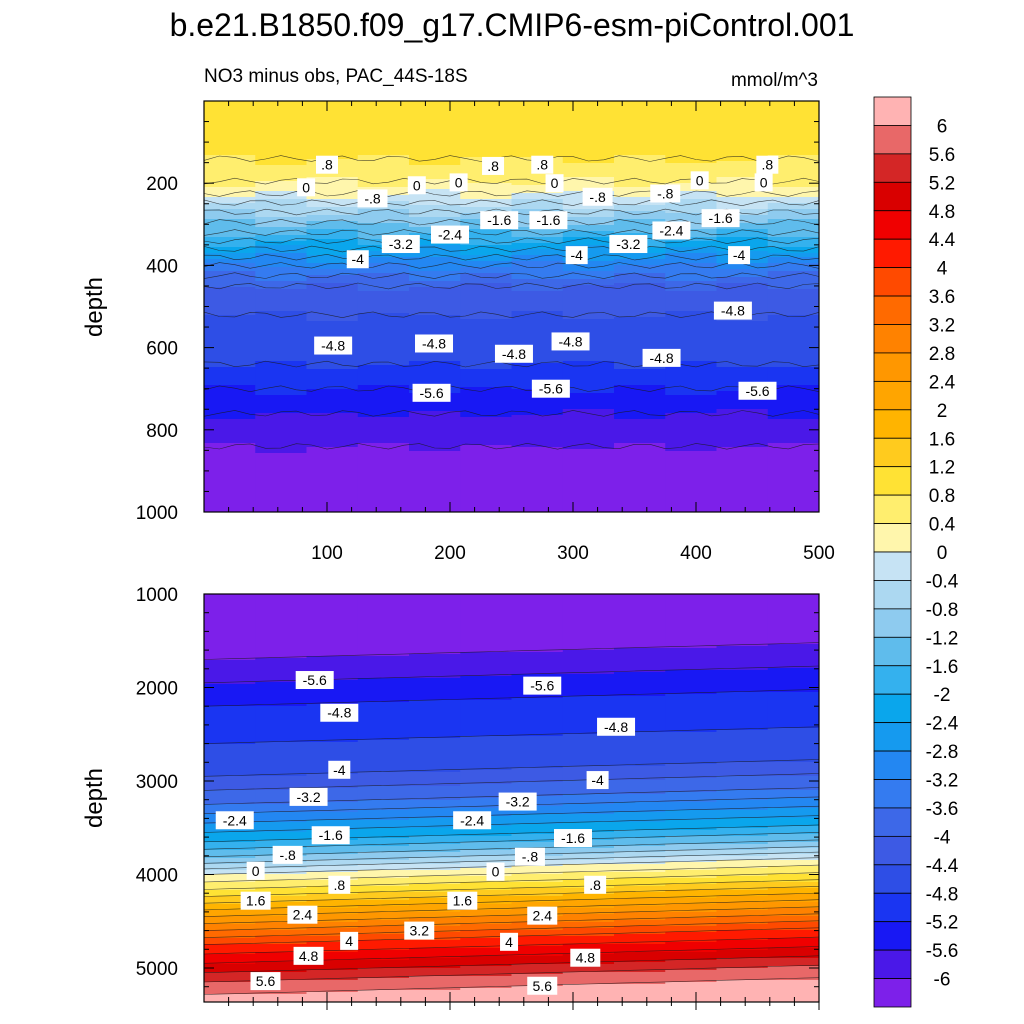  I want to click on contour-label: 0, so click(458, 182).